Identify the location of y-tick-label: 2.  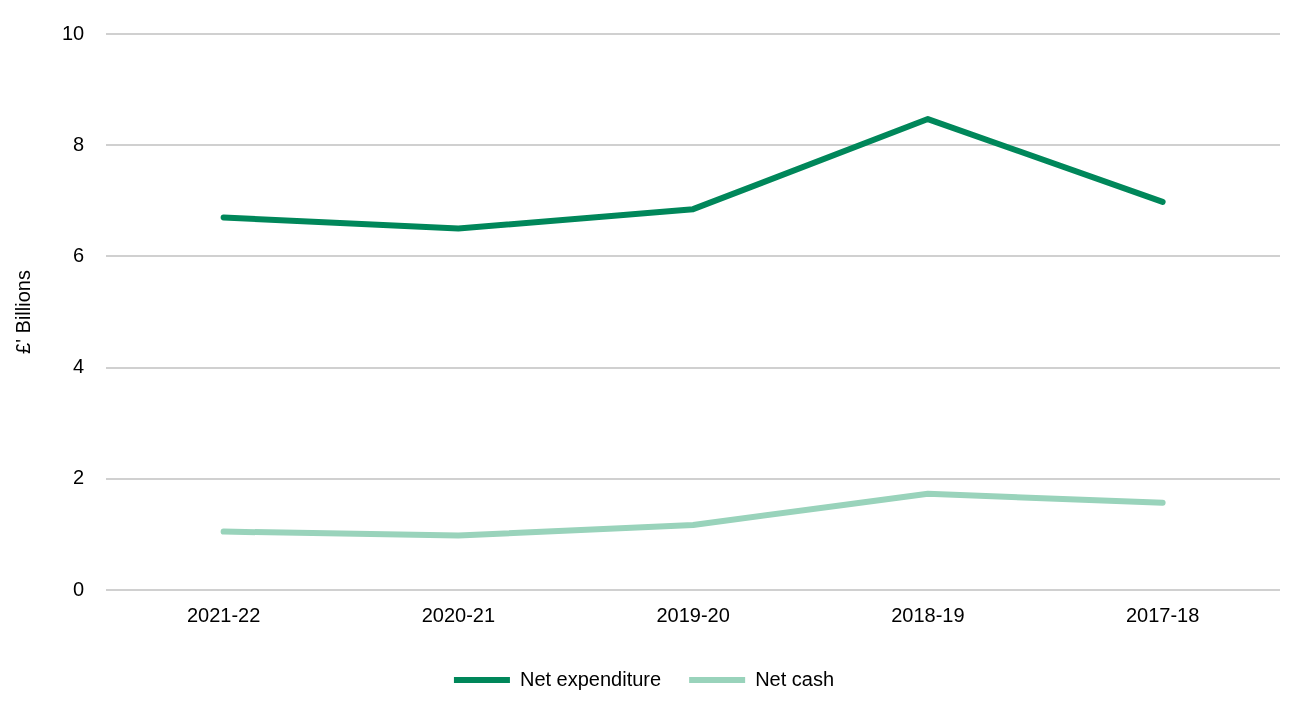
(79, 477).